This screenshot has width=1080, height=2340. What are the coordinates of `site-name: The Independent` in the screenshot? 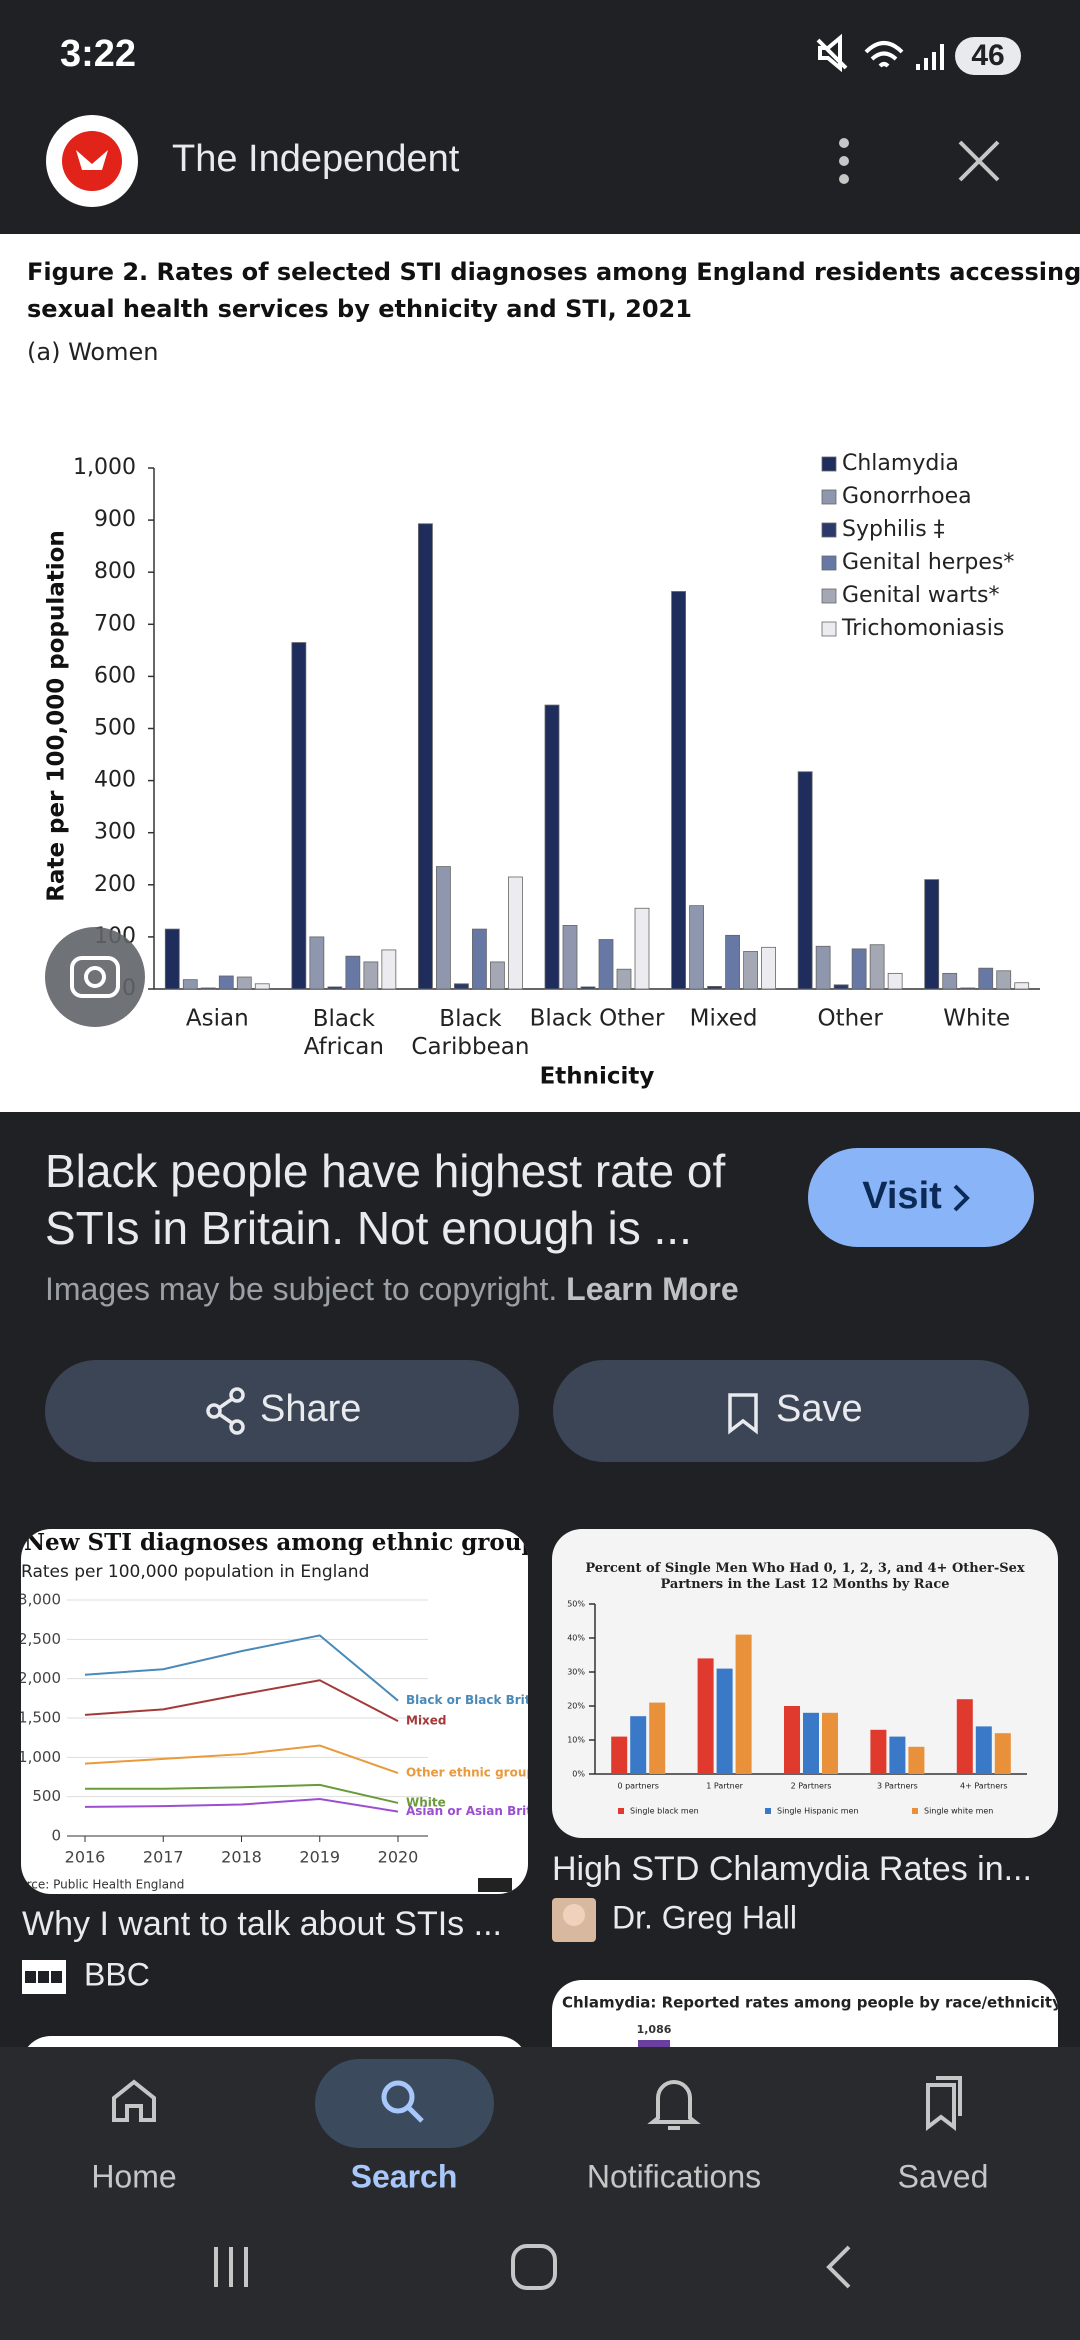 It's located at (316, 159).